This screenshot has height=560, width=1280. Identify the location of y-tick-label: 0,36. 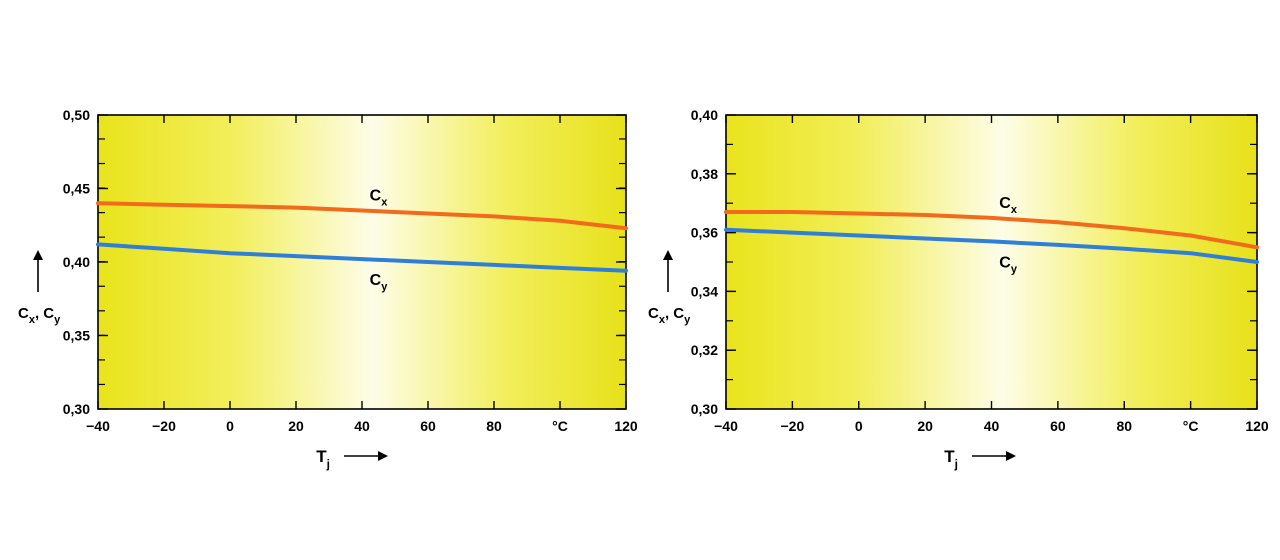
(704, 233).